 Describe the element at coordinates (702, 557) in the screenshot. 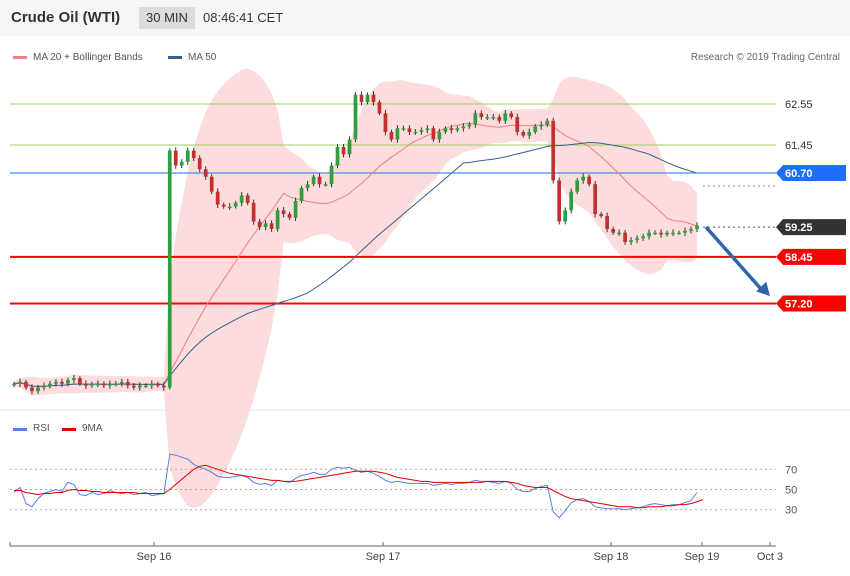

I see `x-tick-label: Sep 19` at that location.